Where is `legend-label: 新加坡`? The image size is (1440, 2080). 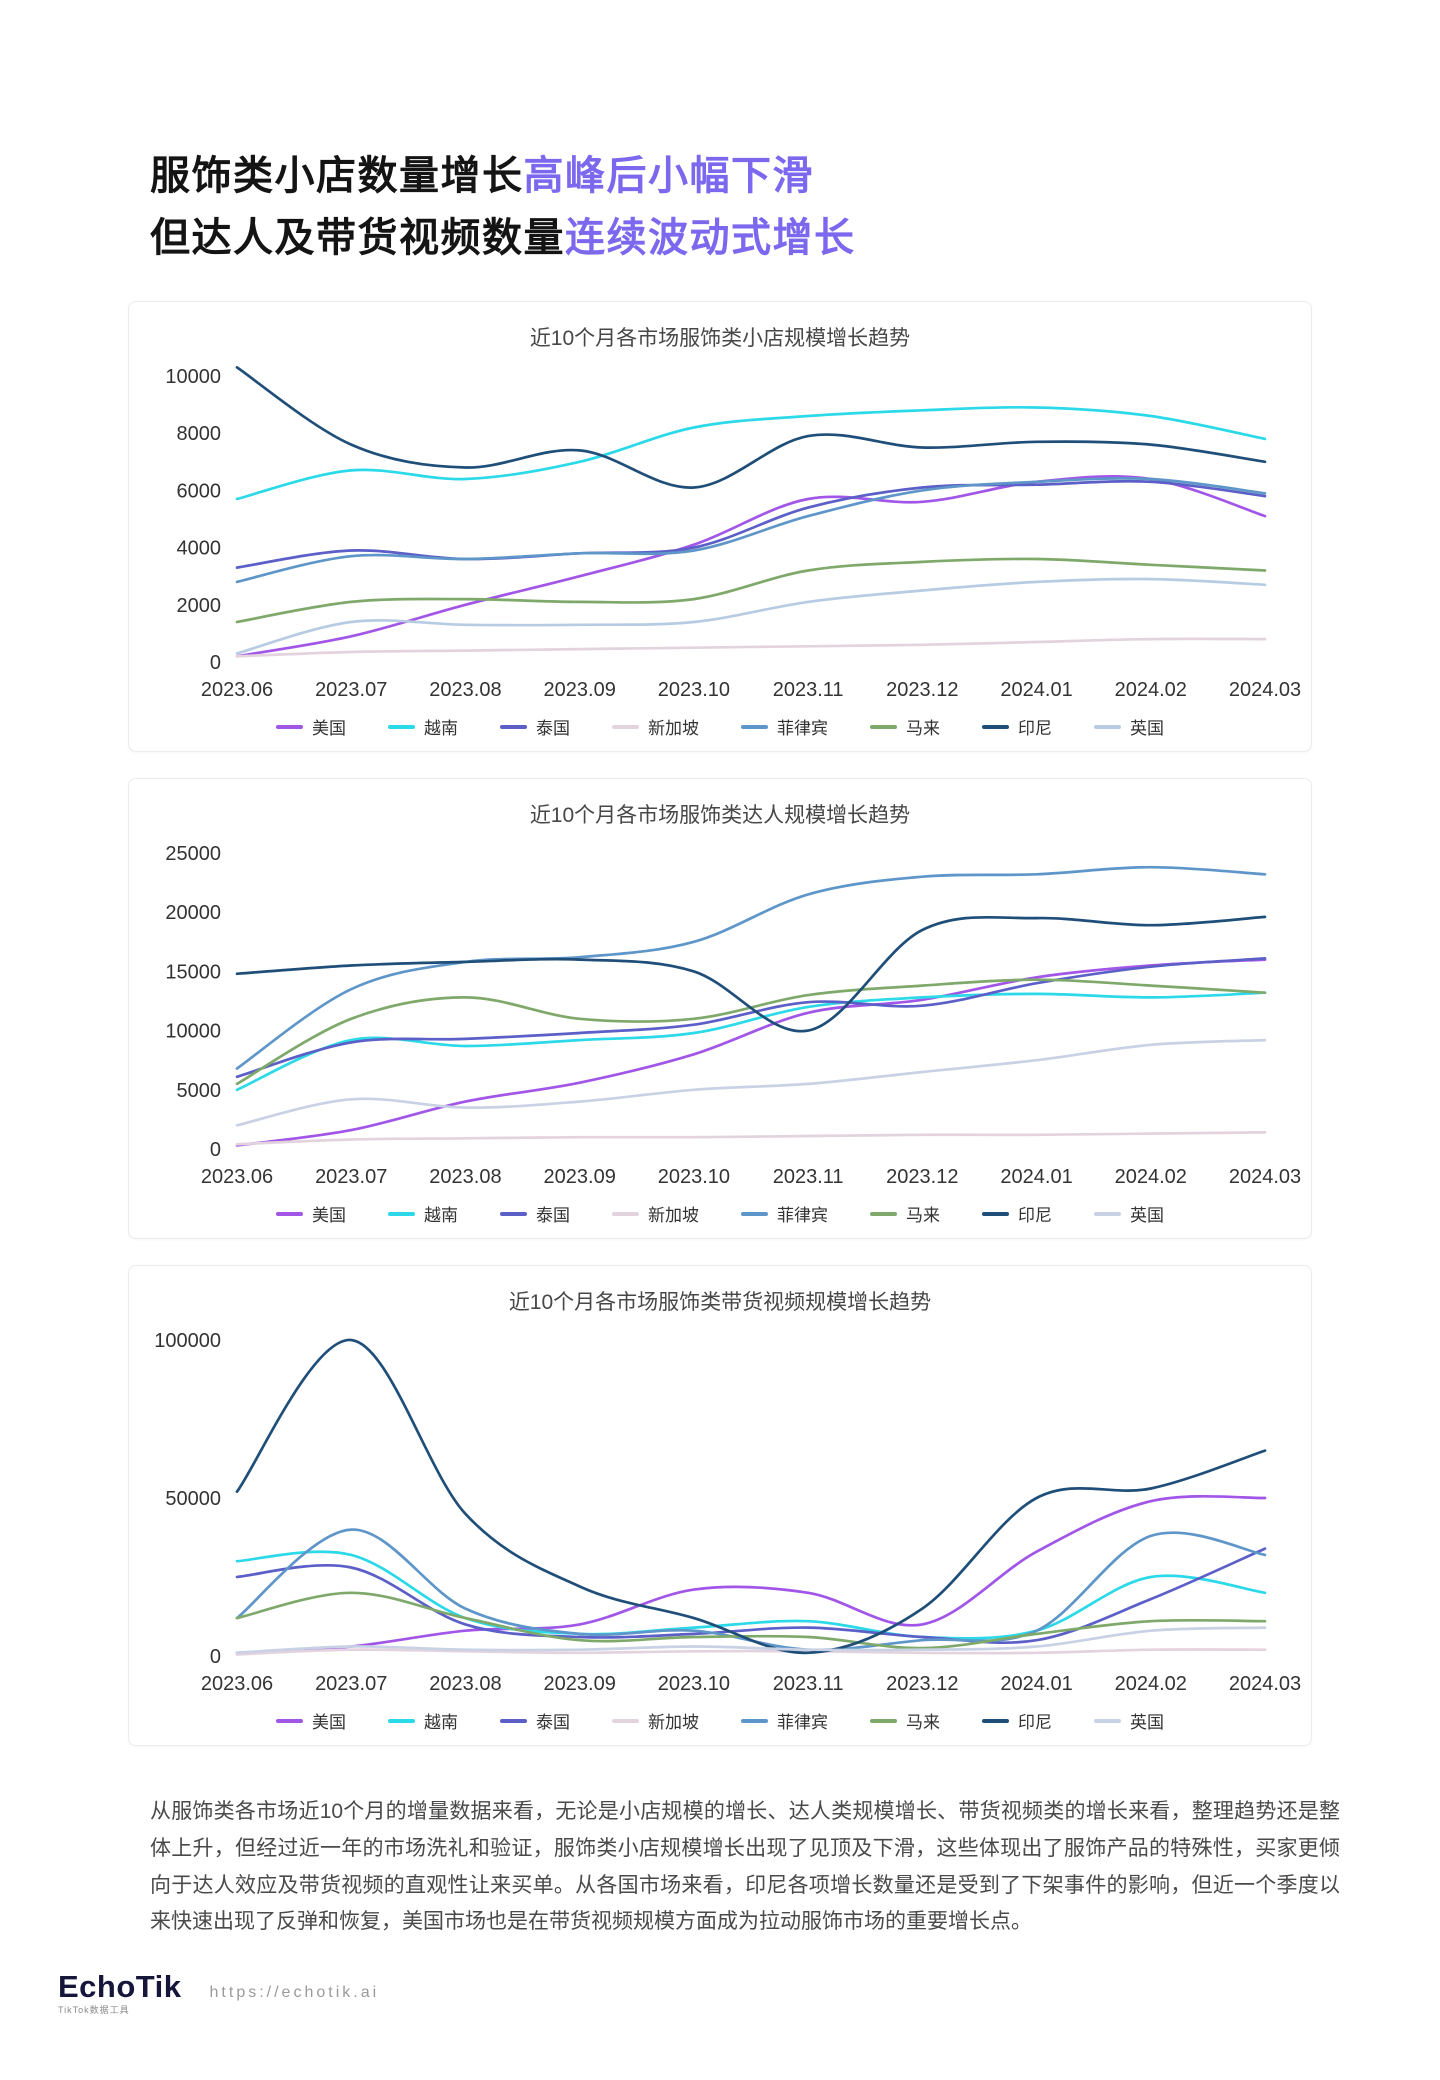
legend-label: 新加坡 is located at coordinates (673, 1722).